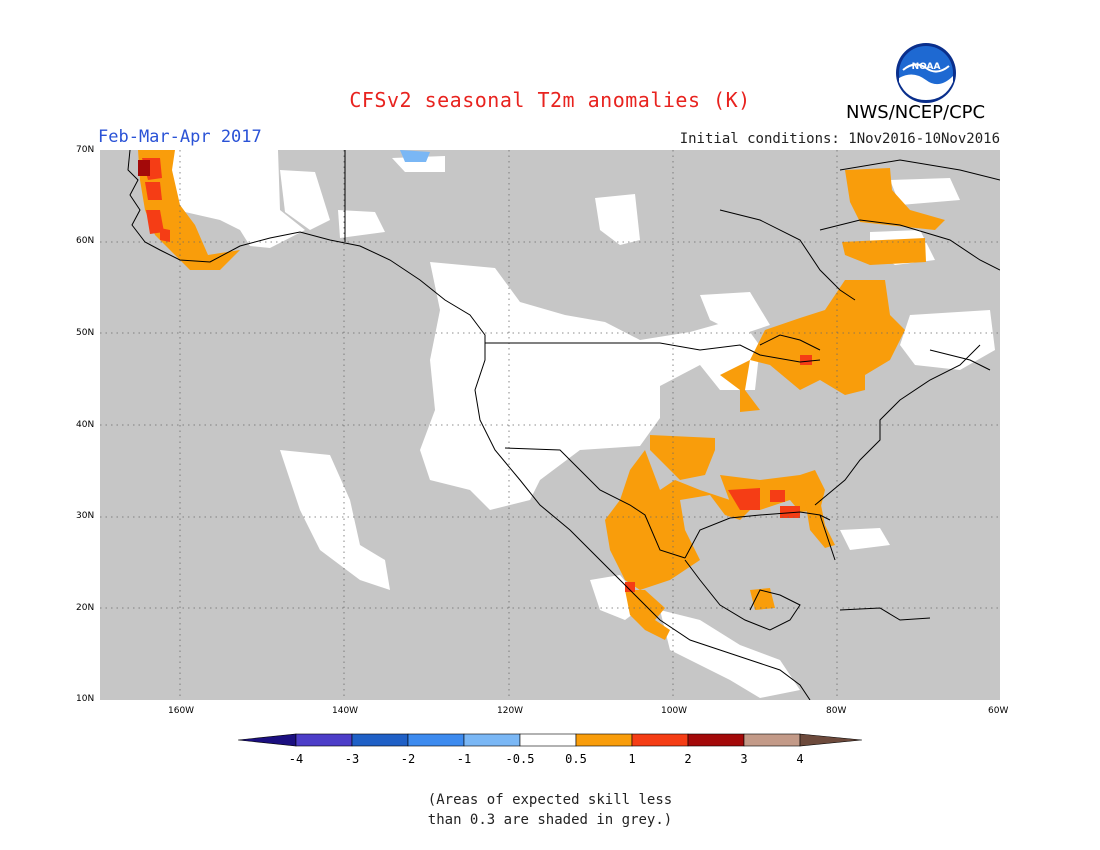 This screenshot has width=1100, height=850. What do you see at coordinates (576, 759) in the screenshot?
I see `legend-tick-label: 0.5` at bounding box center [576, 759].